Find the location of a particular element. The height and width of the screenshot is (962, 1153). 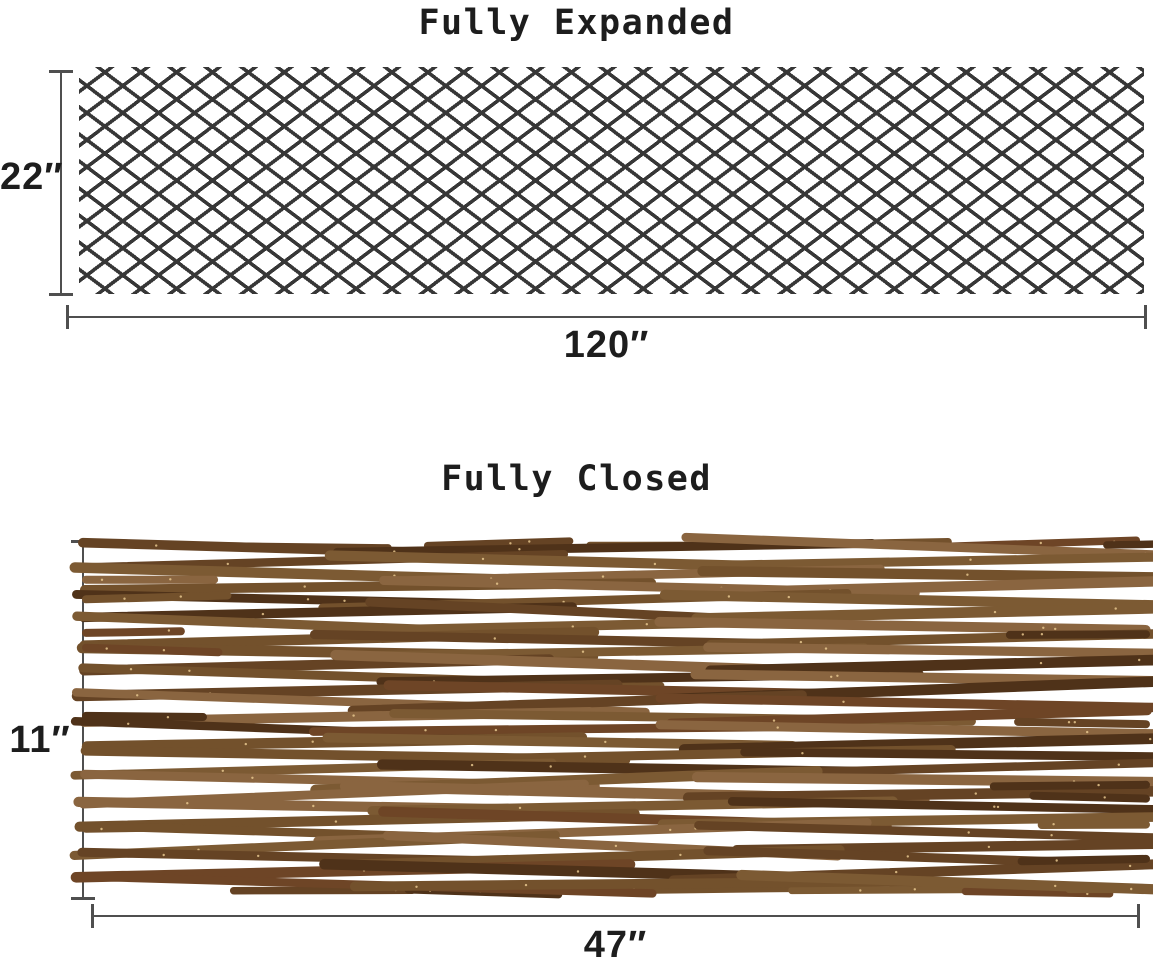

closed-section-title: Fully Closed is located at coordinates (576, 479).